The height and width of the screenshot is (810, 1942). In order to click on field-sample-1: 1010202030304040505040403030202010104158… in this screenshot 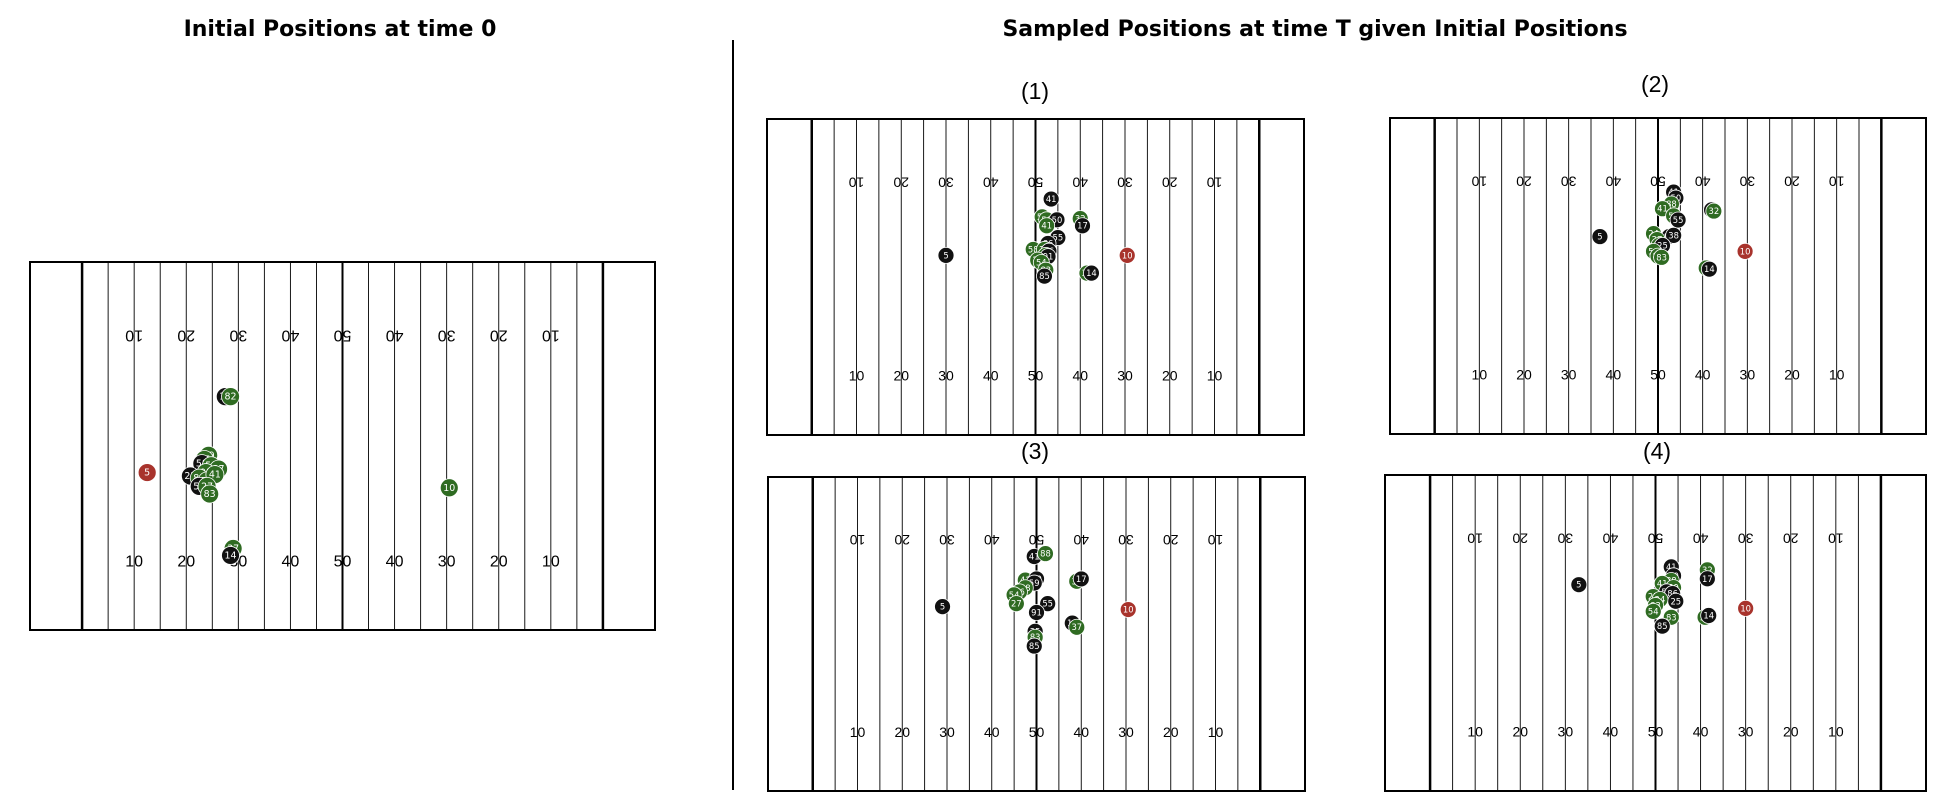, I will do `click(1035, 277)`.